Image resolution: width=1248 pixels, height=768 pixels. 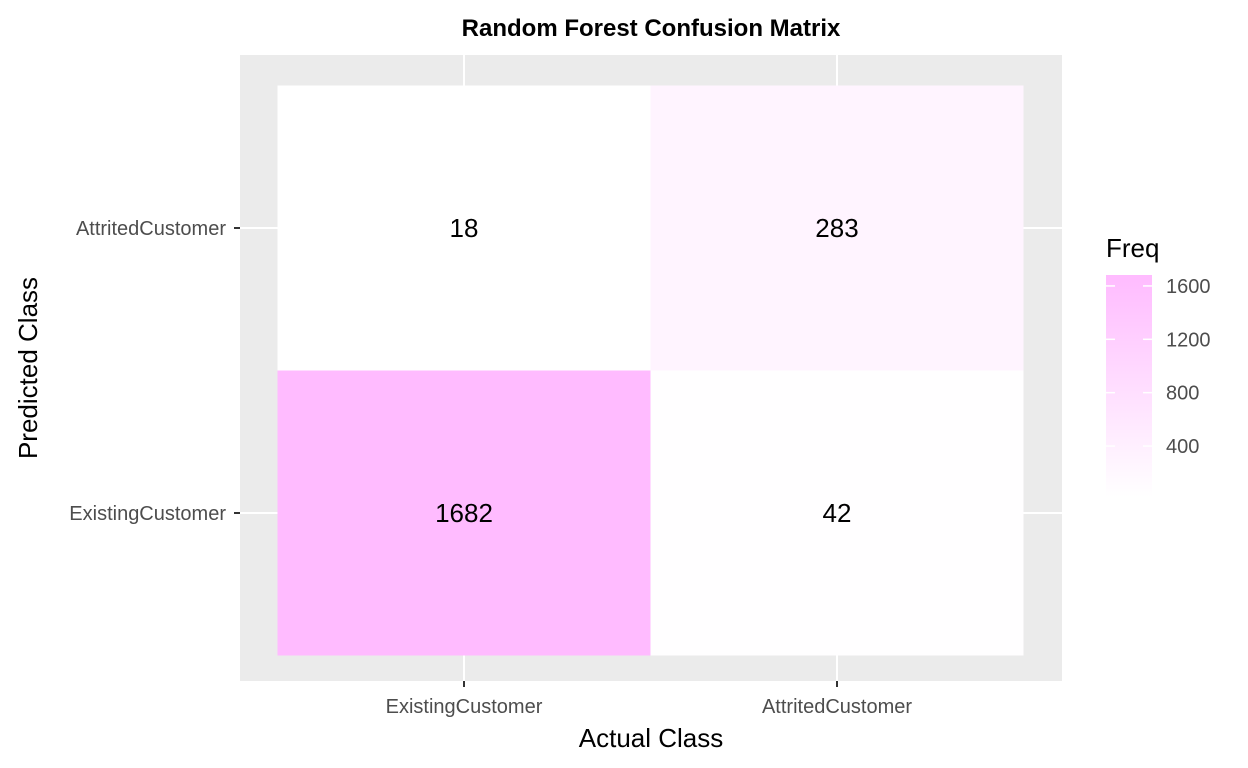 What do you see at coordinates (651, 28) in the screenshot?
I see `chart-title: Random Forest Confusion Matrix` at bounding box center [651, 28].